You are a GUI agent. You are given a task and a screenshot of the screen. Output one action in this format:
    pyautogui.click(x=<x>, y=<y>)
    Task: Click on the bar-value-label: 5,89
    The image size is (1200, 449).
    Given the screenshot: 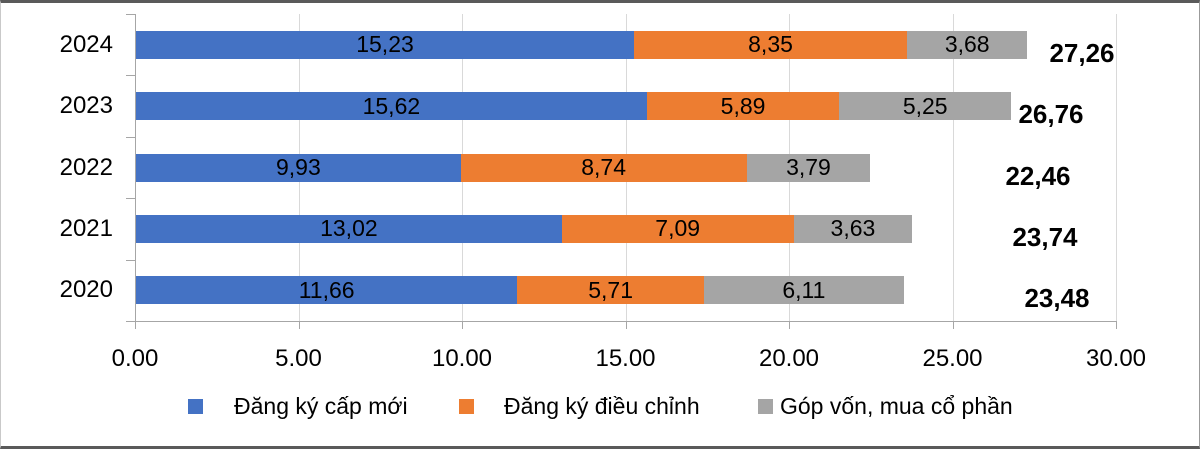 What is the action you would take?
    pyautogui.click(x=743, y=105)
    